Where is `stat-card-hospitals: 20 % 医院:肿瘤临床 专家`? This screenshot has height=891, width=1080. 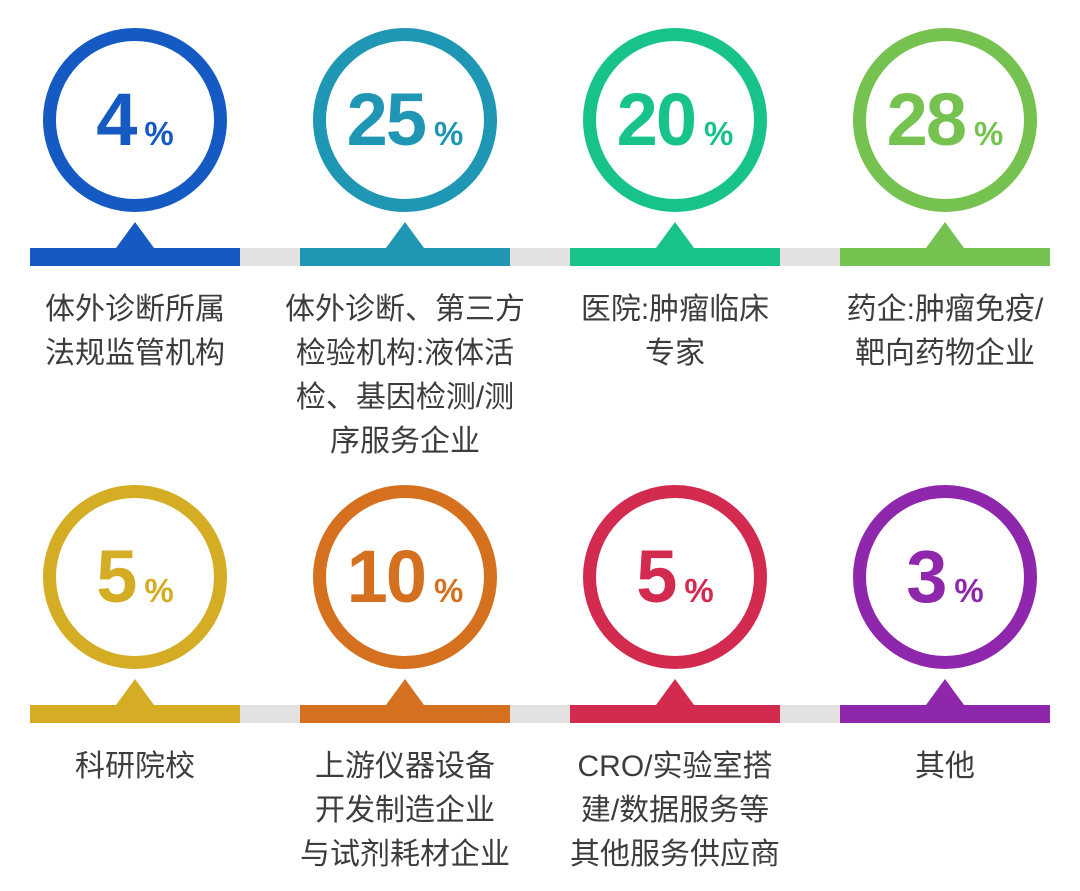
stat-card-hospitals: 20 % 医院:肿瘤临床 专家 is located at coordinates (675, 246).